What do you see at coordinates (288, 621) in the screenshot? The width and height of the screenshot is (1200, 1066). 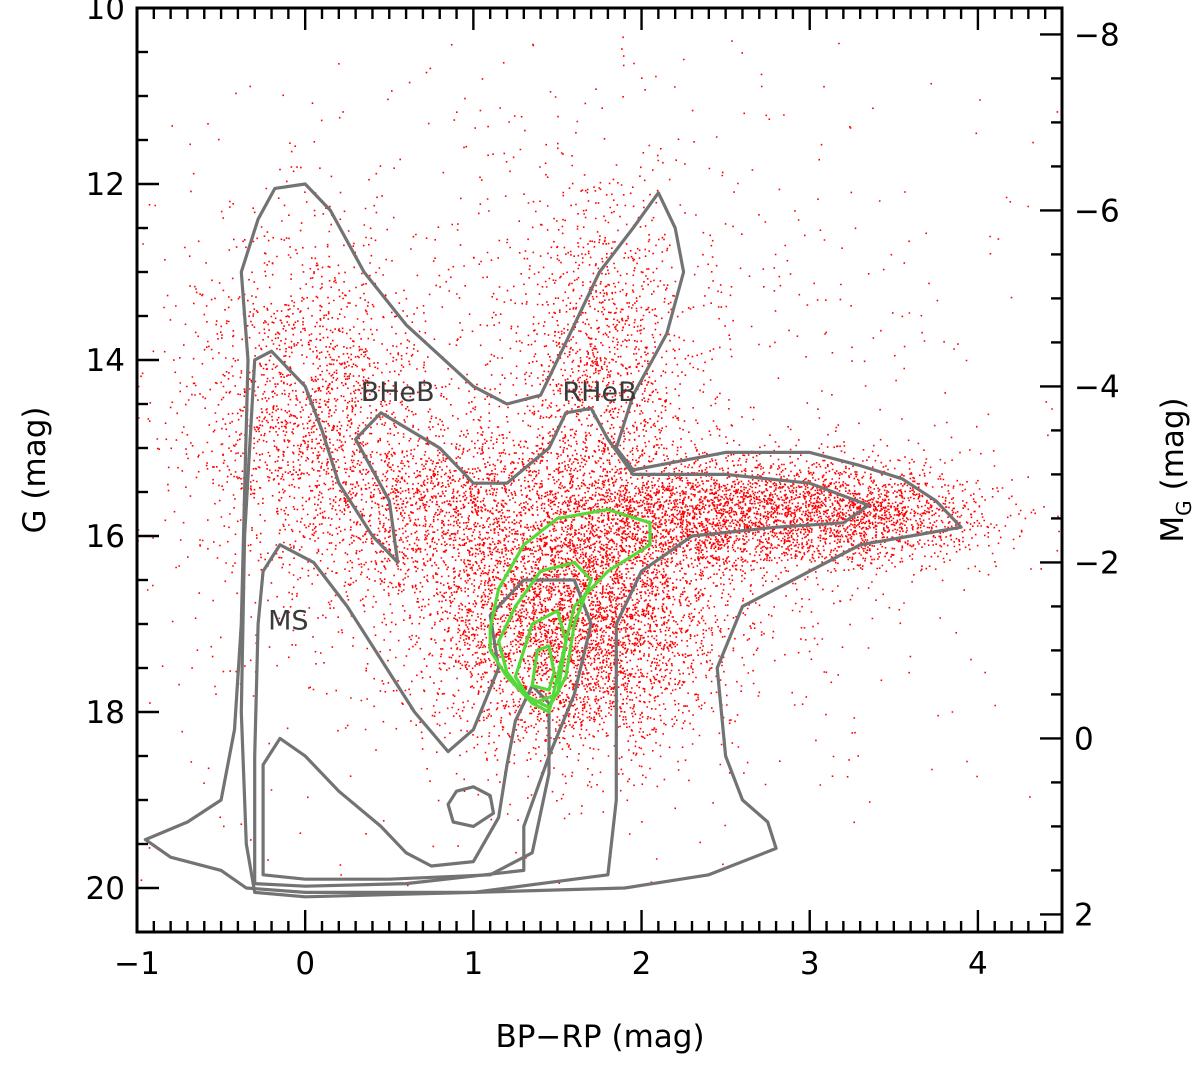 I see `annotation-ms: MS` at bounding box center [288, 621].